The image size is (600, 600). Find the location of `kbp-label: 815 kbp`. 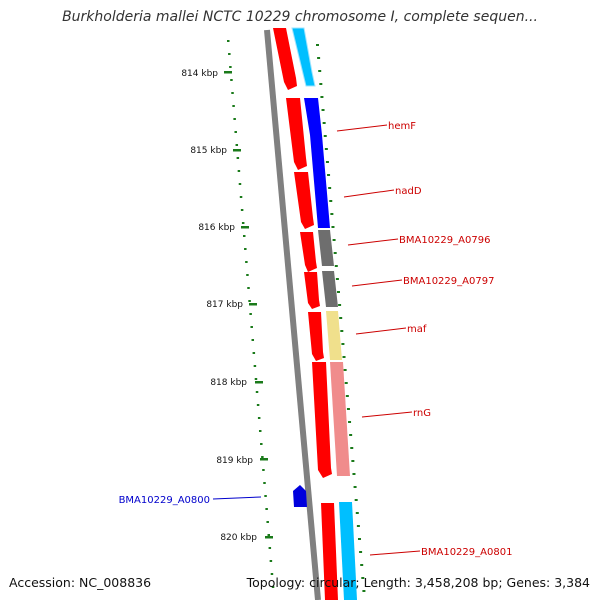

kbp-label: 815 kbp is located at coordinates (208, 151).